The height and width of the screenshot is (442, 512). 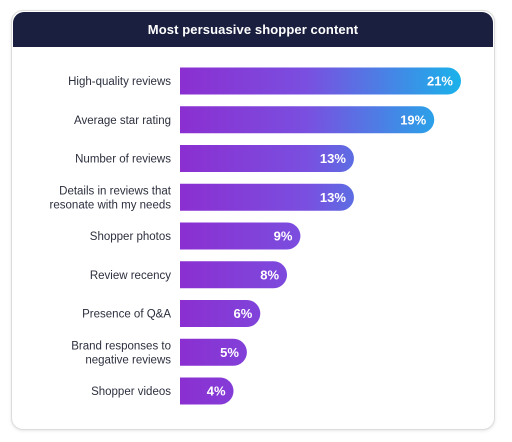 I want to click on bar-value-label: 8%, so click(x=269, y=274).